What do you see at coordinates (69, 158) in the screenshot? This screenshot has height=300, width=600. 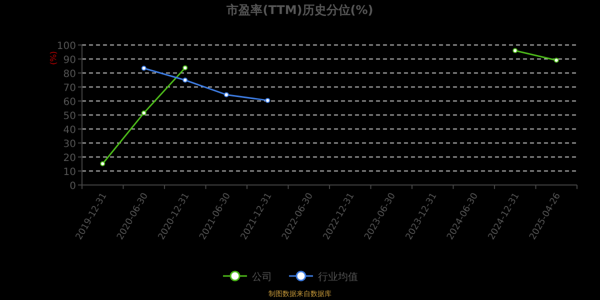 I see `y-tick-label: 20` at bounding box center [69, 158].